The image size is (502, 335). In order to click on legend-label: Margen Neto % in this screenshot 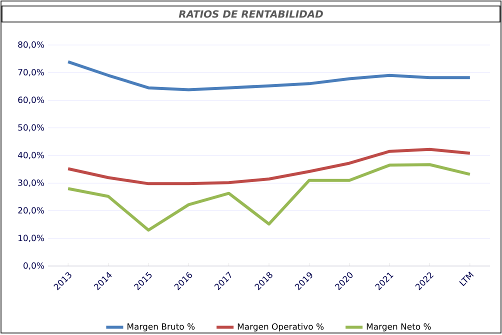, I will do `click(398, 327)`.